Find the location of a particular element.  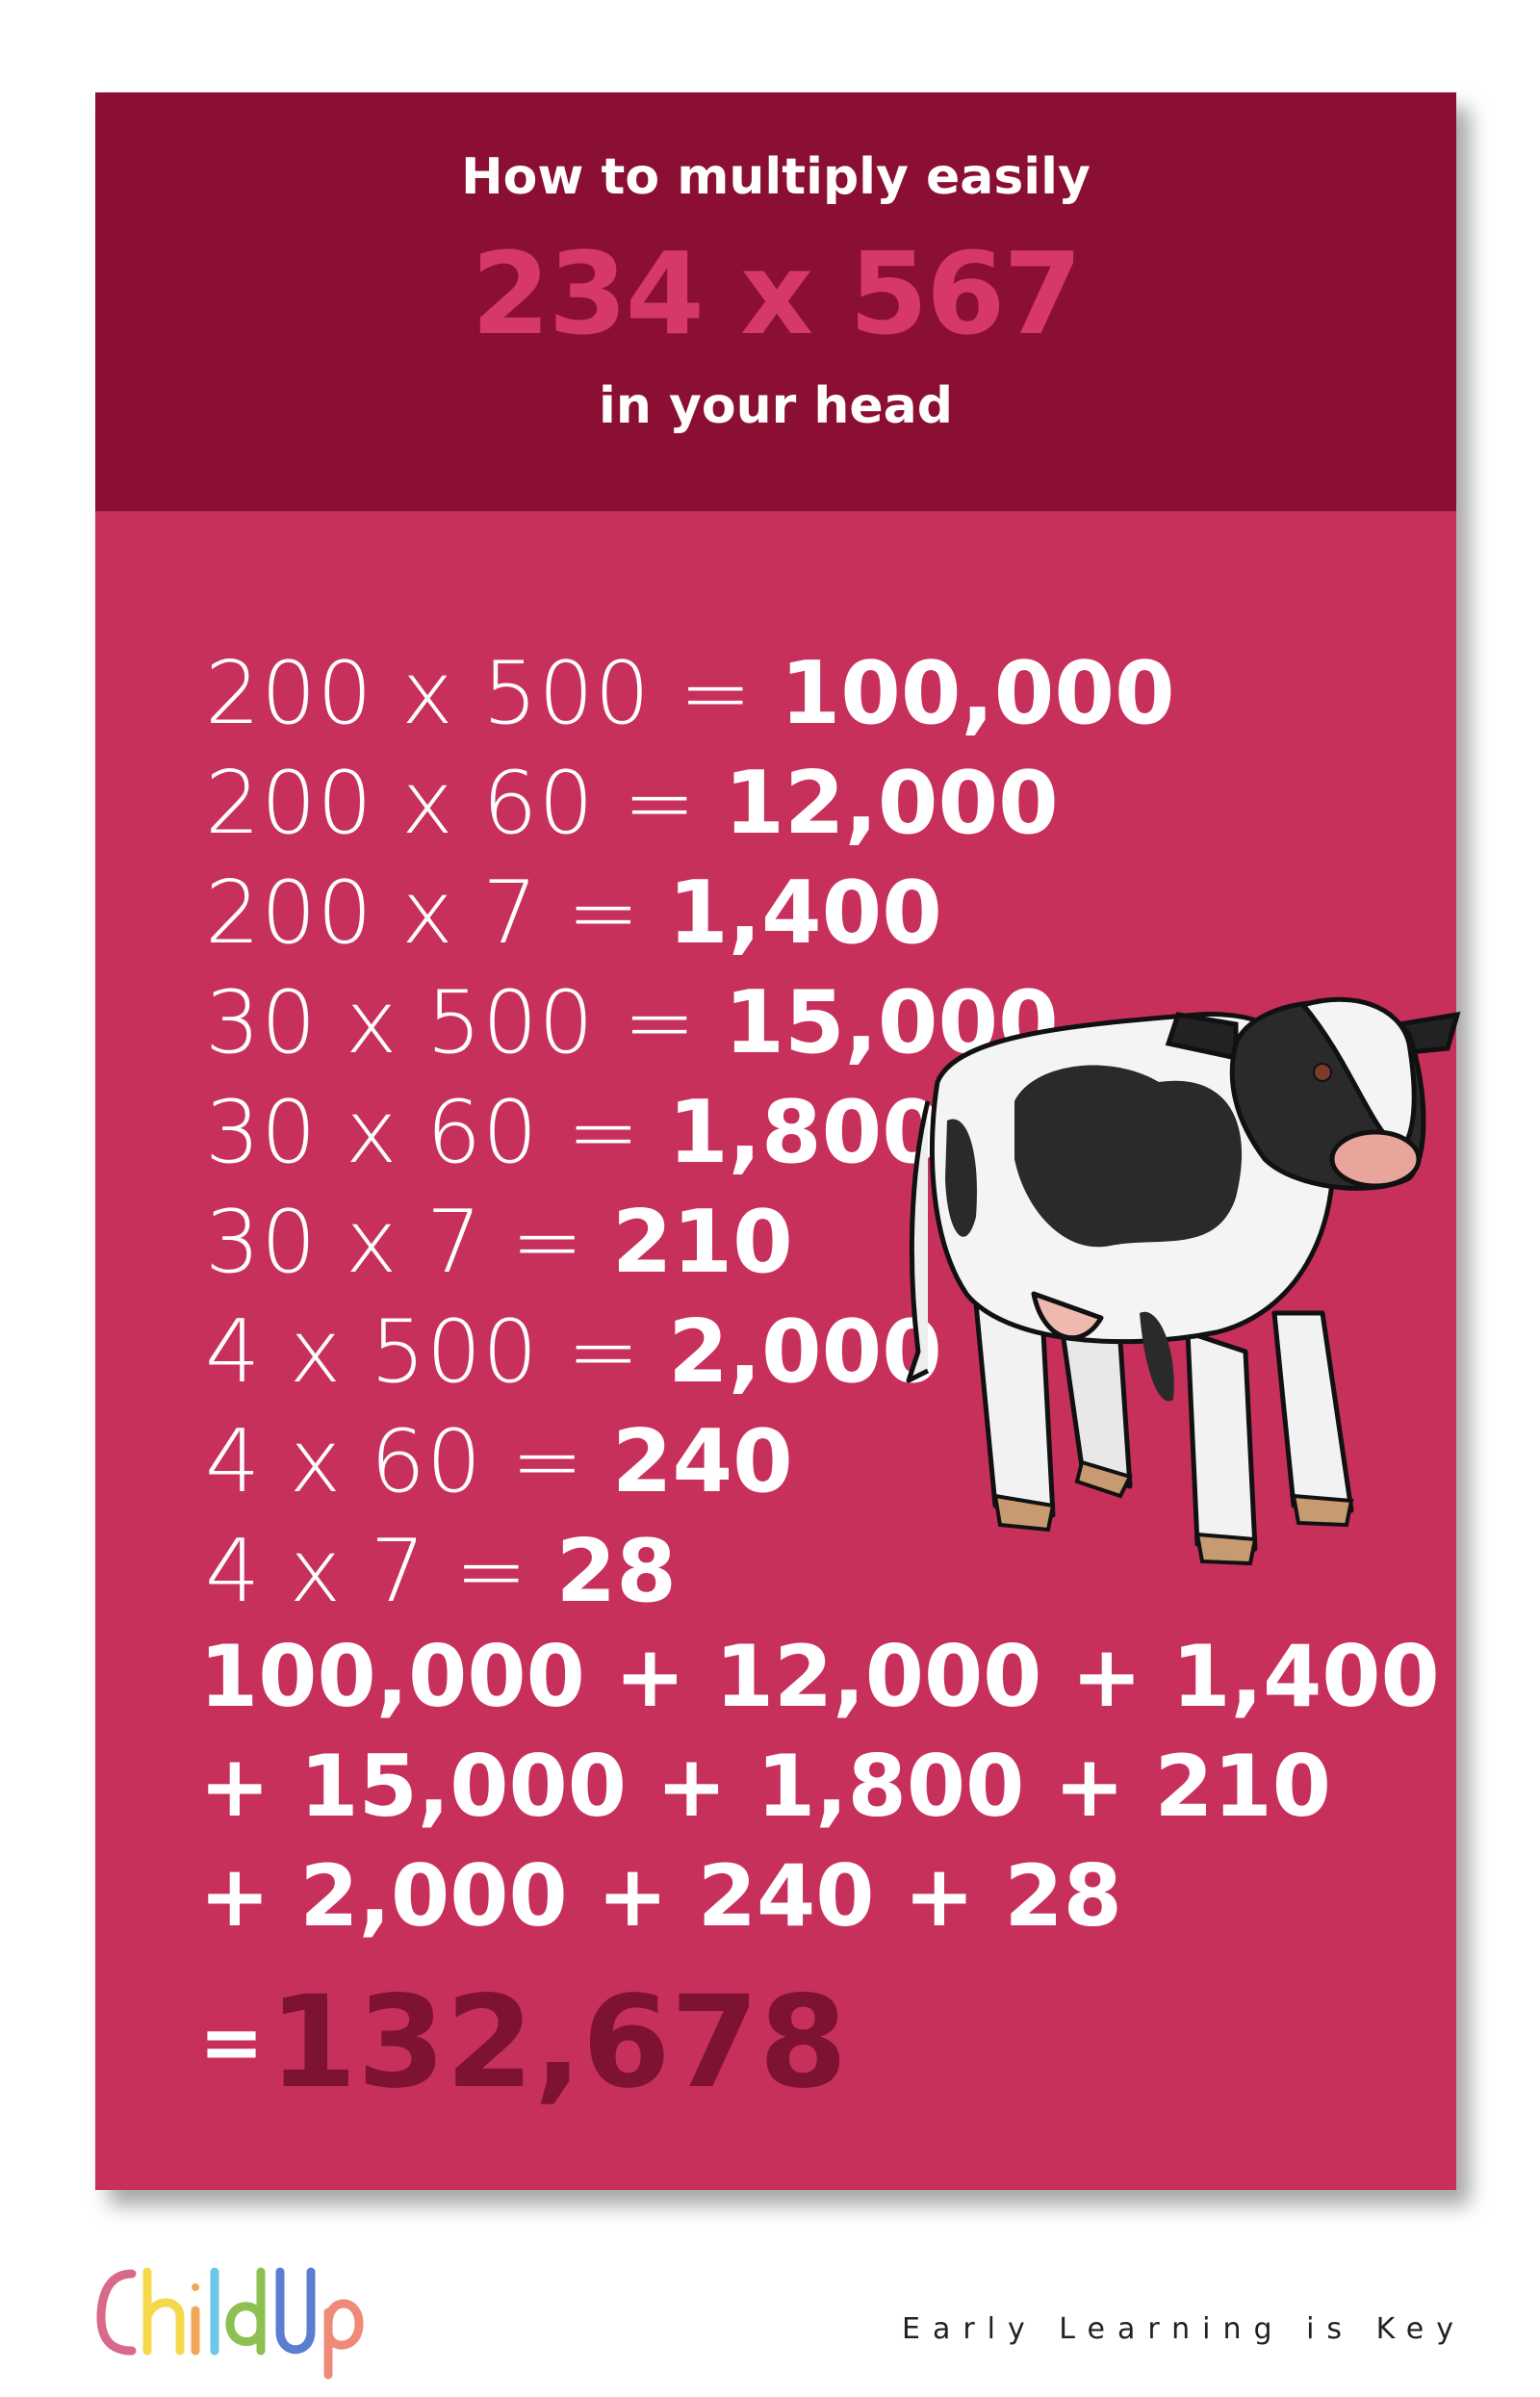

step-product: 1,800 is located at coordinates (805, 1132).